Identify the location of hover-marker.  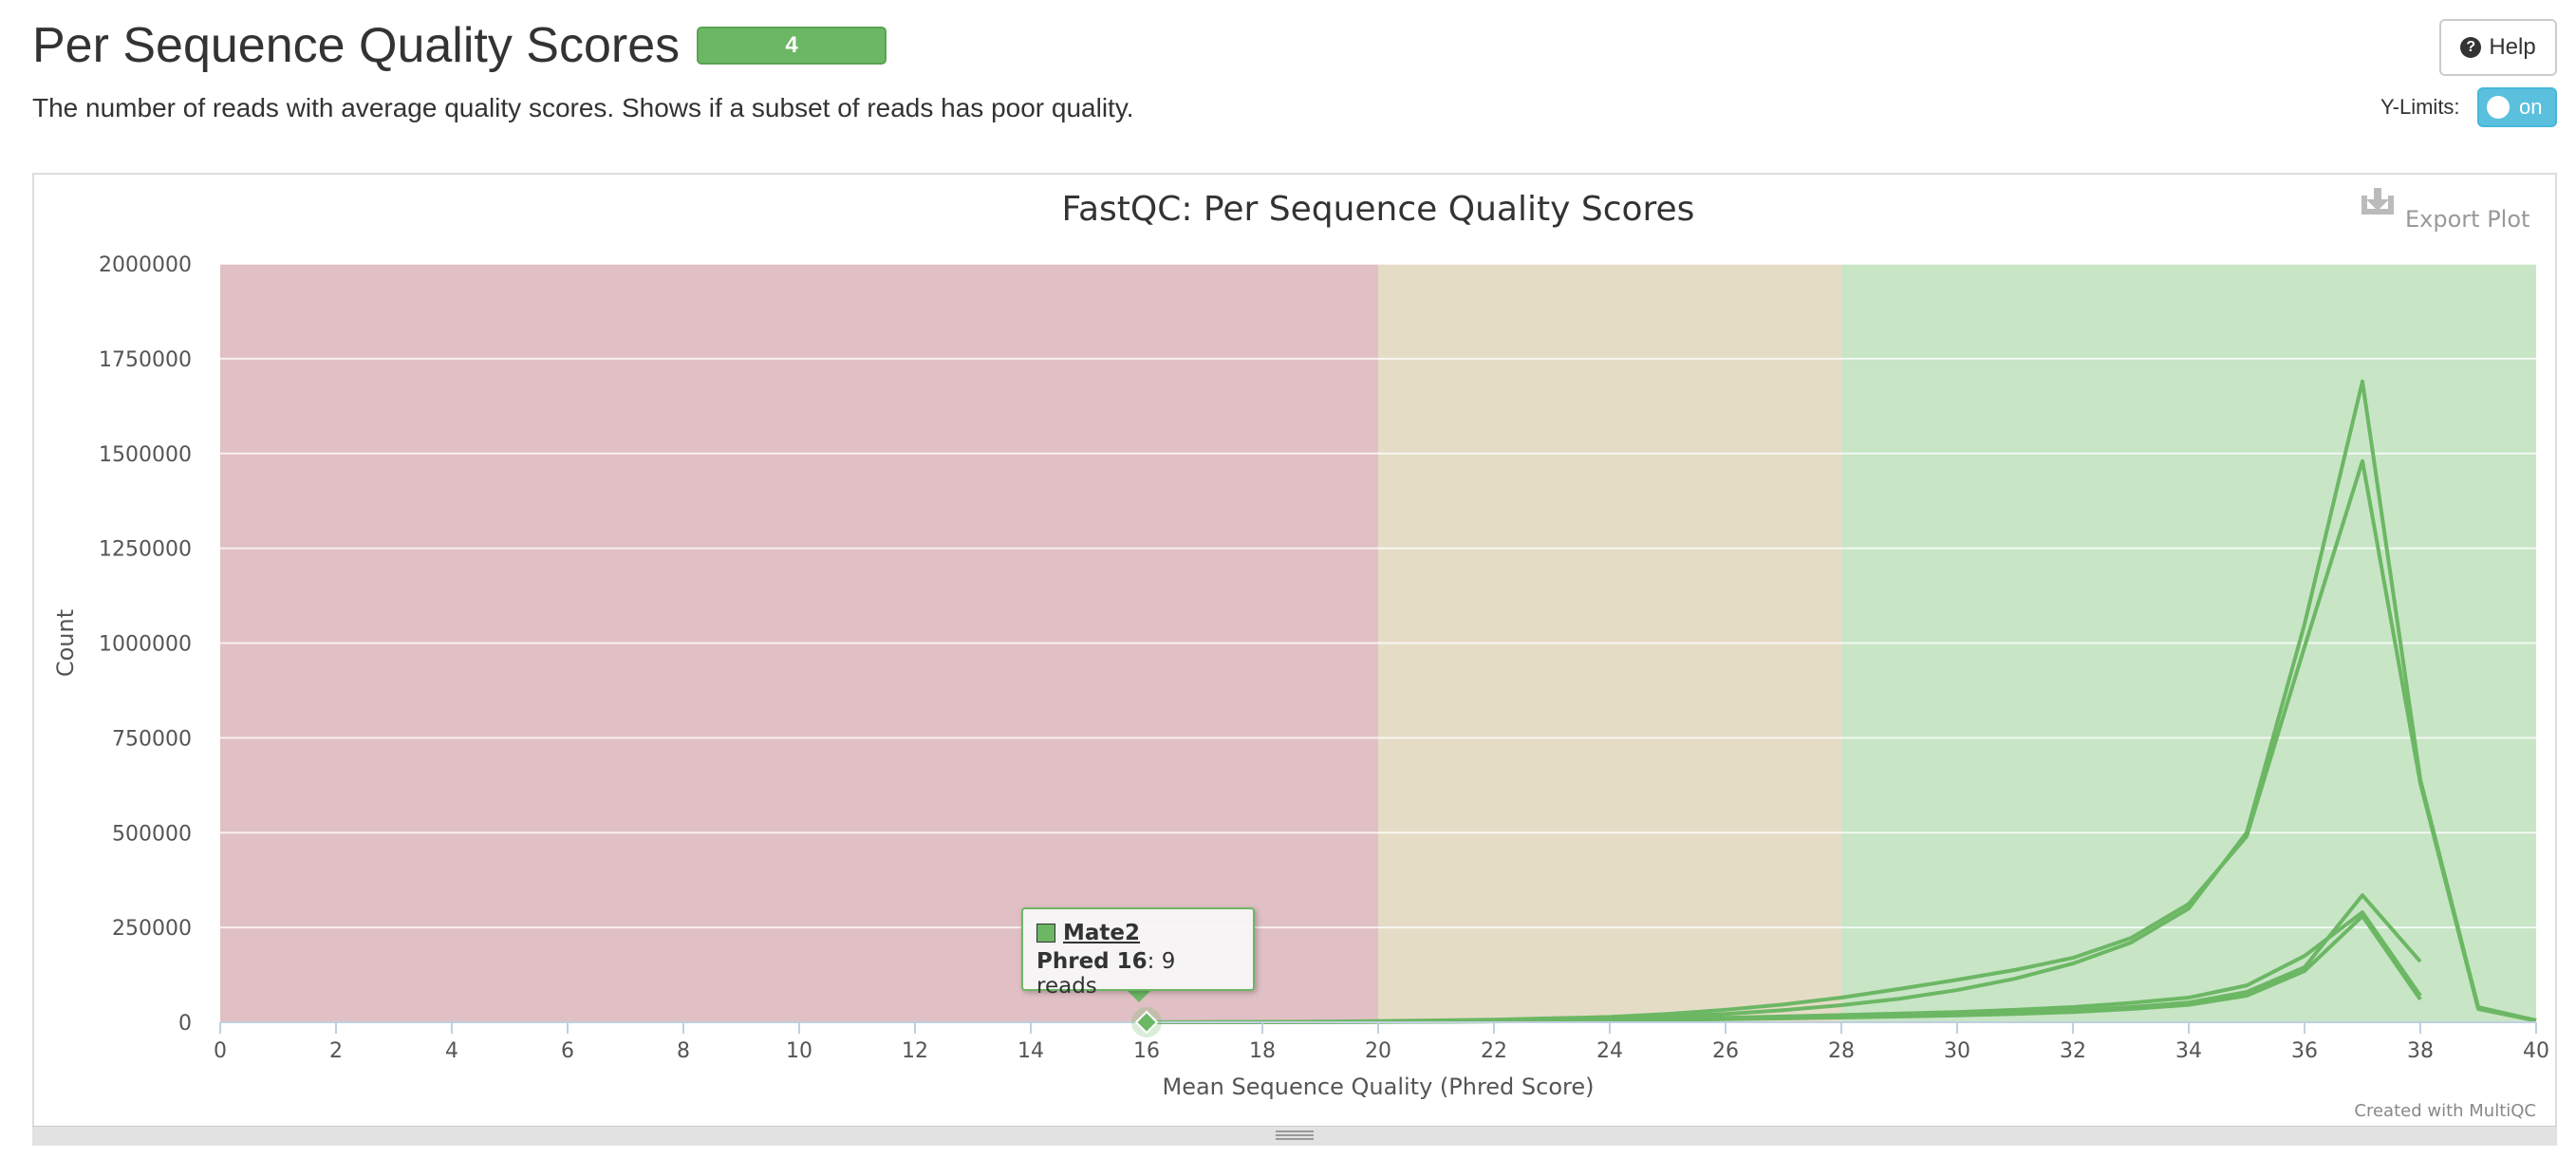
(1146, 1022).